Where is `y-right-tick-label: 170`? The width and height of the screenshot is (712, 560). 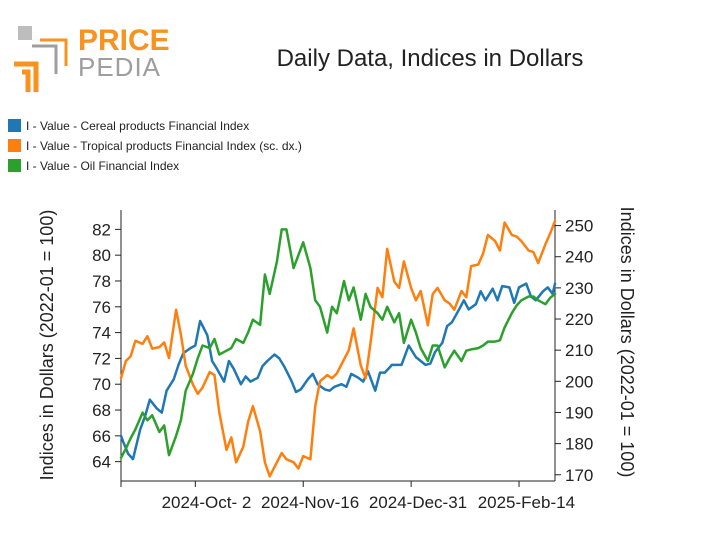 y-right-tick-label: 170 is located at coordinates (579, 475).